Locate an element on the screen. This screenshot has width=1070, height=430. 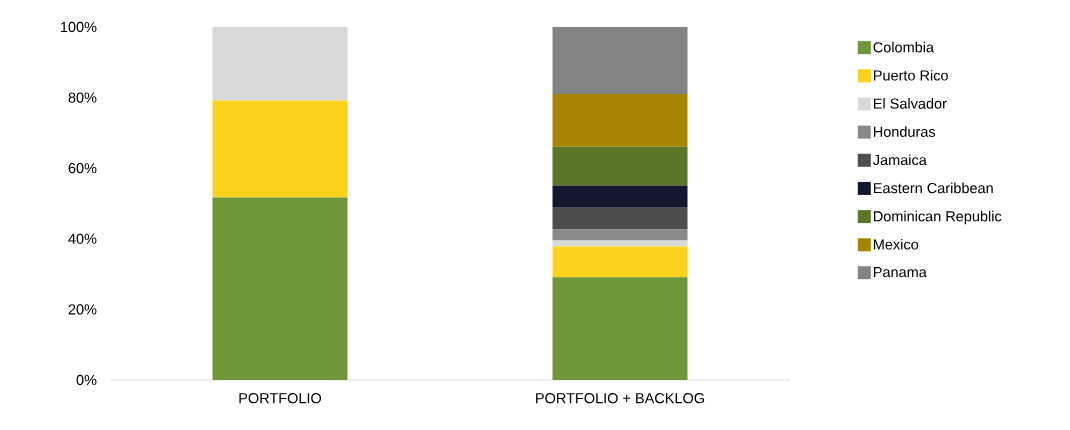
y-tick-label: 0% is located at coordinates (86, 380).